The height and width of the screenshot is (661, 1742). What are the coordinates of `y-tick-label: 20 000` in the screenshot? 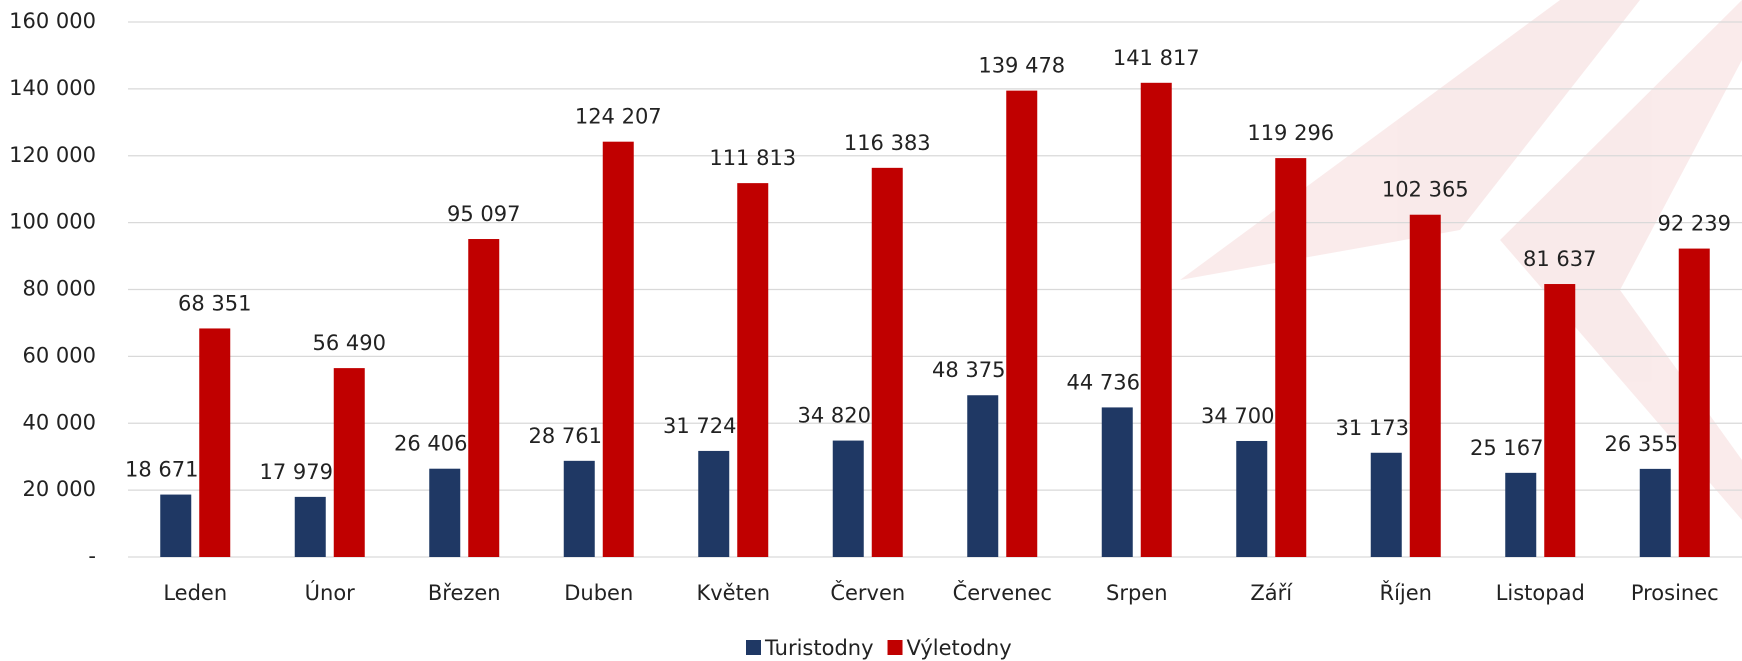 It's located at (59, 489).